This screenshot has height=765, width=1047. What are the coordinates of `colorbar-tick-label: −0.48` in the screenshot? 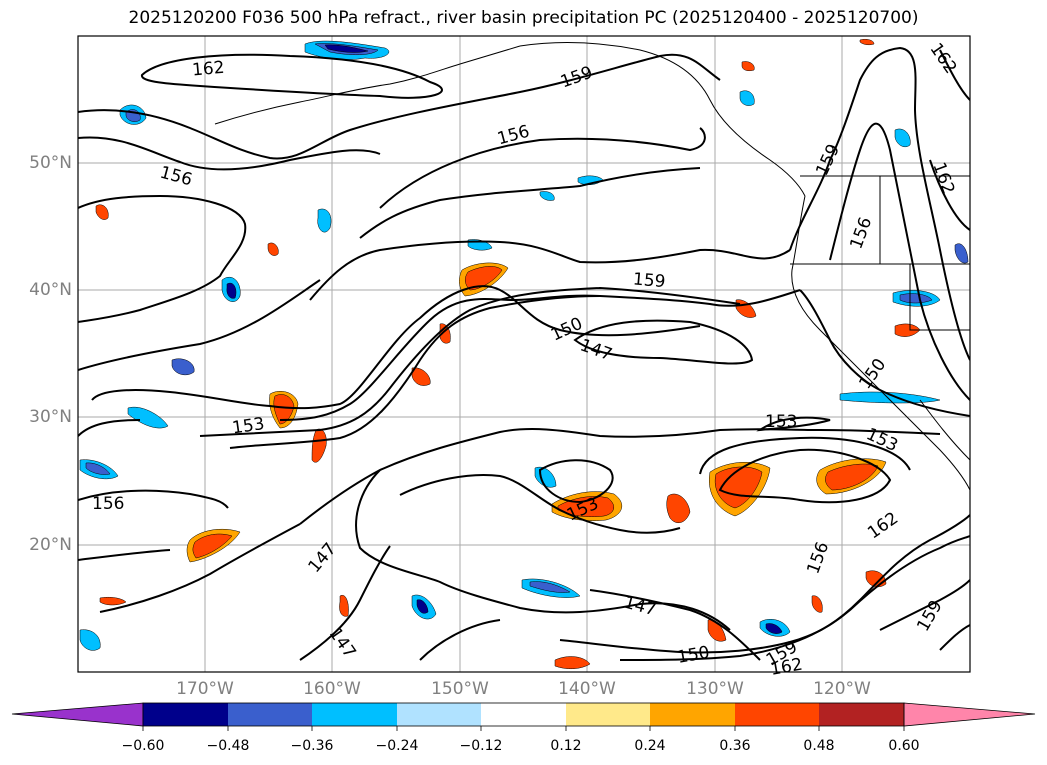 It's located at (228, 746).